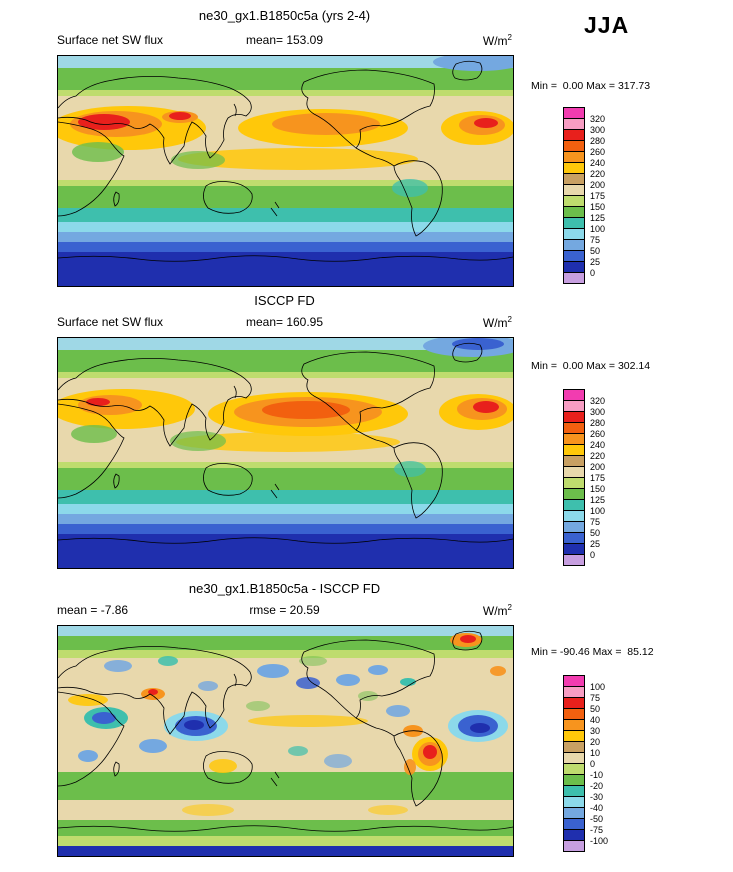 This screenshot has height=872, width=733. I want to click on colorbar-tick-label: 300, so click(598, 130).